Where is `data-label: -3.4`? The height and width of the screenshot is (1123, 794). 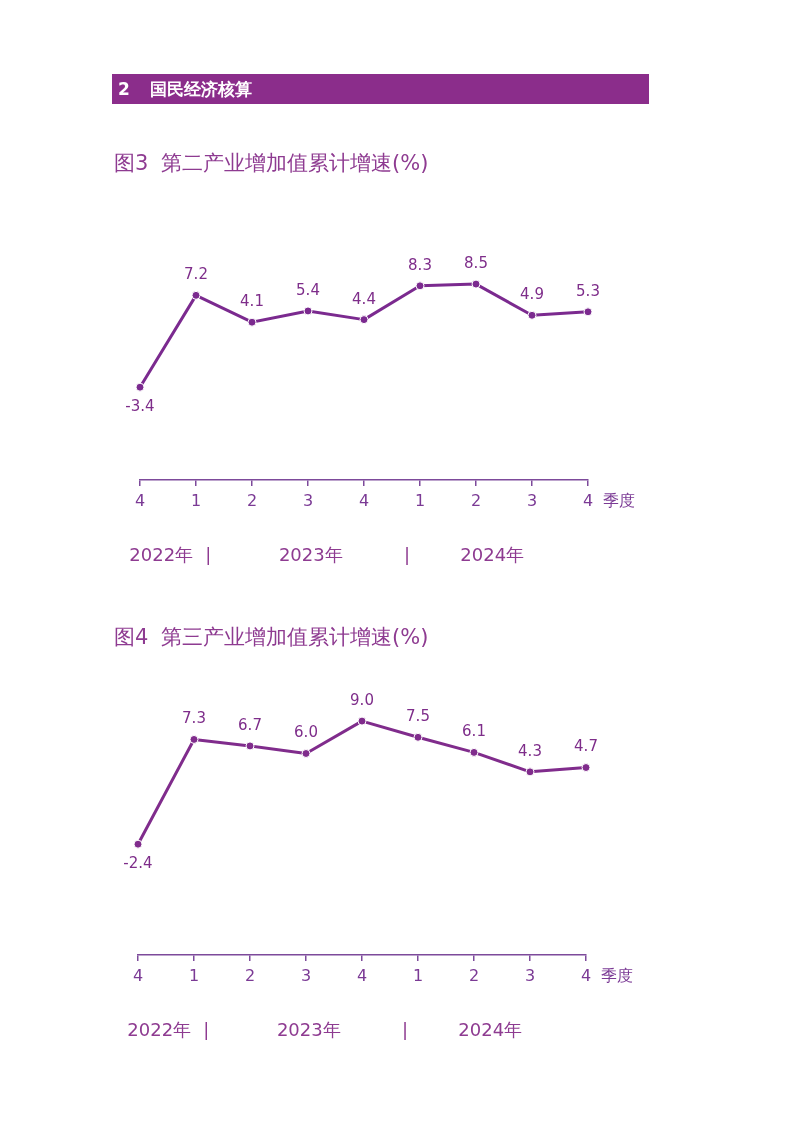
data-label: -3.4 is located at coordinates (140, 406).